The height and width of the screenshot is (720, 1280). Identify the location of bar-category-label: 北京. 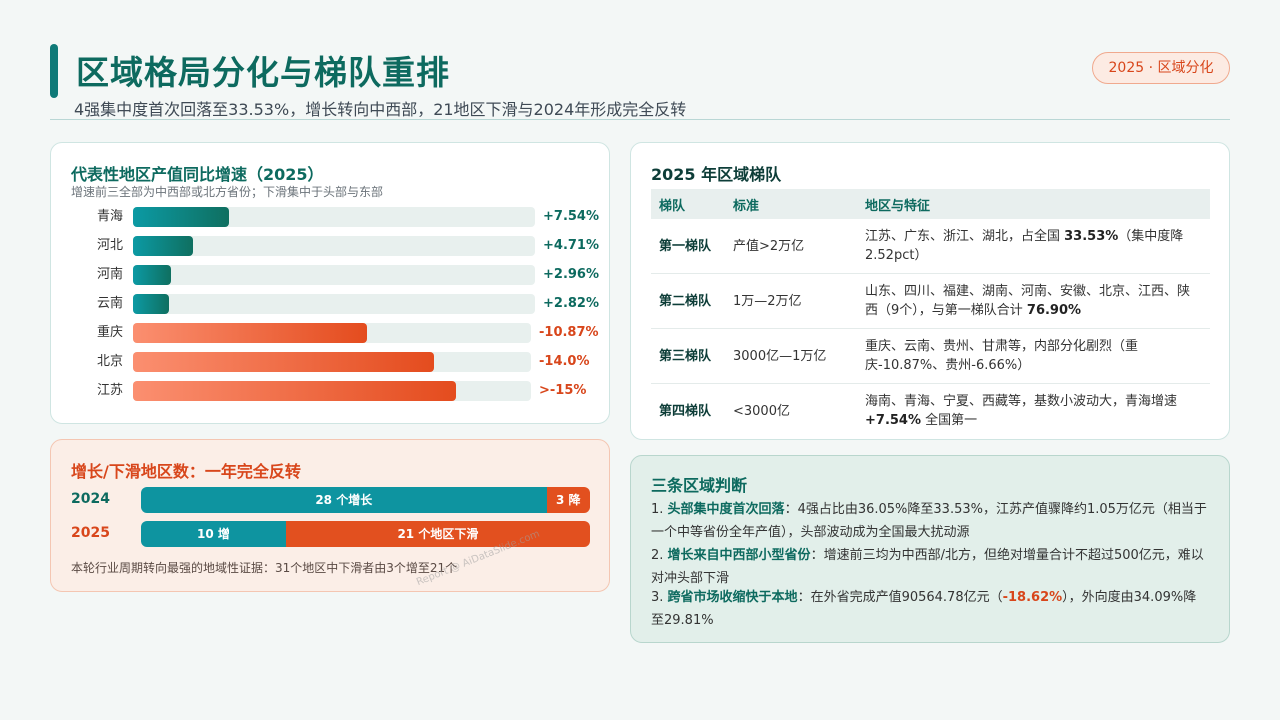
(109, 361).